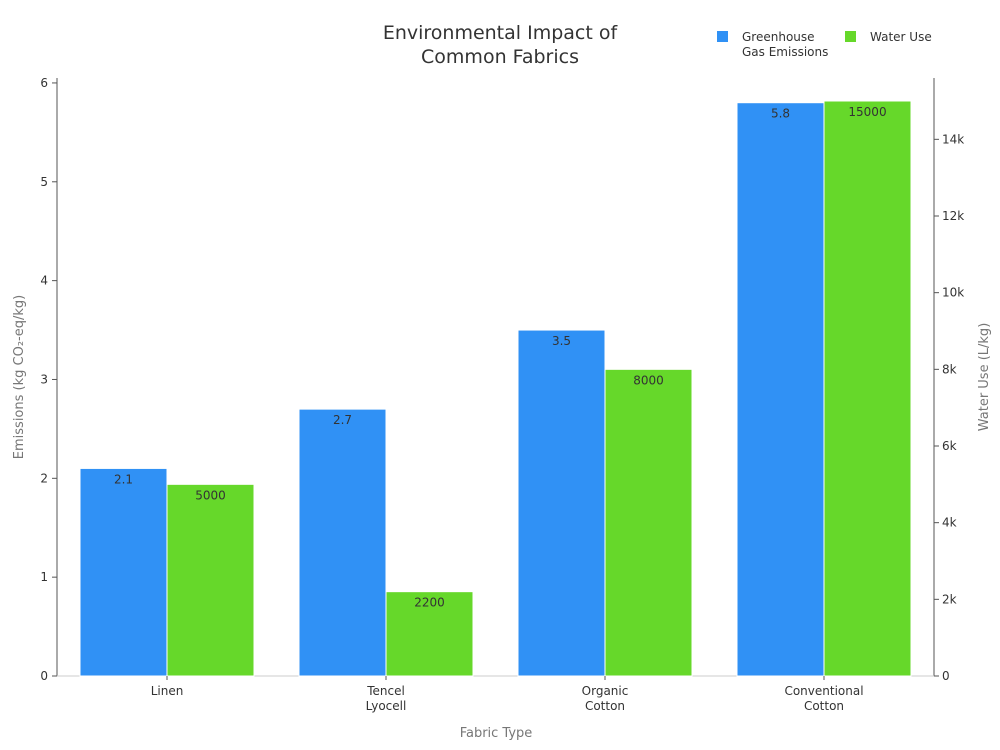 The width and height of the screenshot is (1000, 750). What do you see at coordinates (785, 52) in the screenshot?
I see `text-line: Gas Emissions` at bounding box center [785, 52].